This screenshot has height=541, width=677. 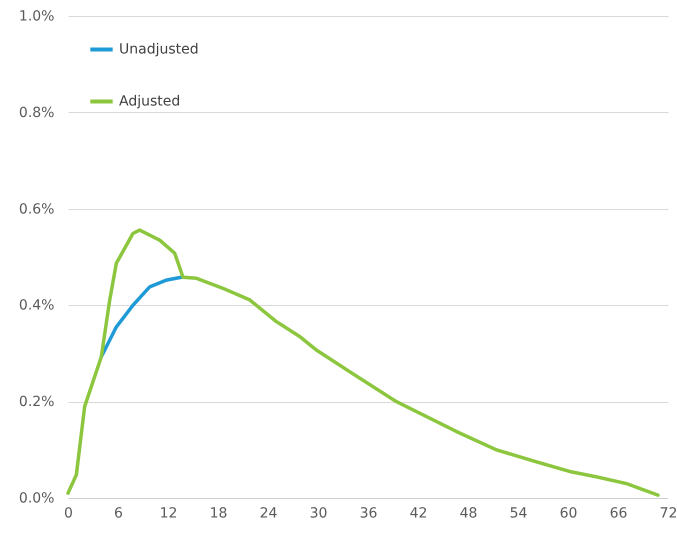 I want to click on x-tick-label: 54, so click(x=519, y=514).